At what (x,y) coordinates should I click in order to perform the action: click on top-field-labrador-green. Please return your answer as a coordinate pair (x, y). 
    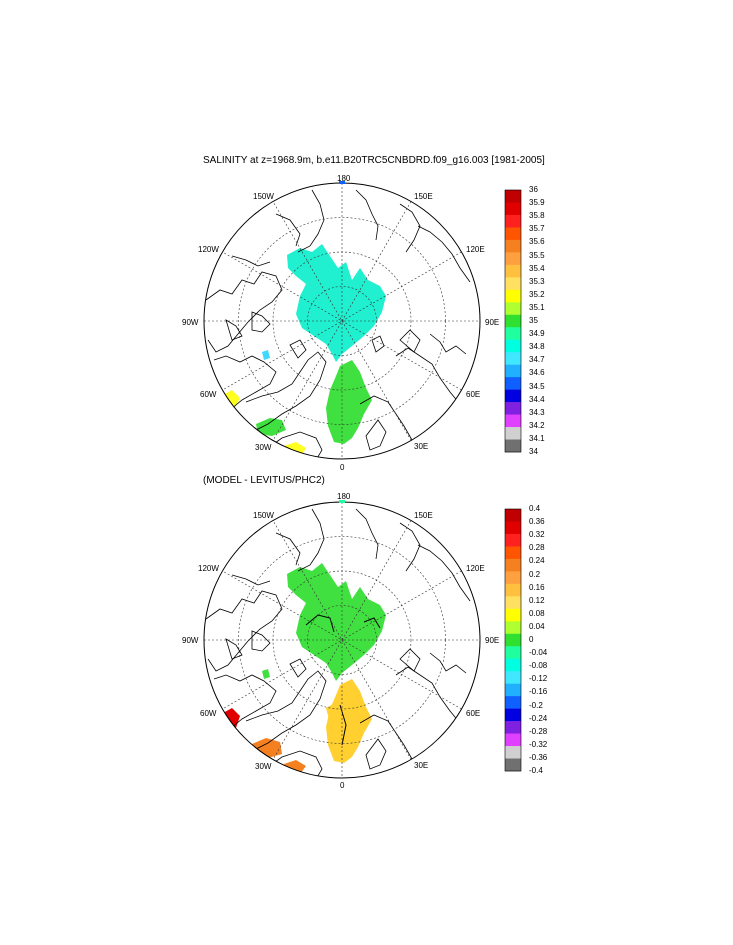
    Looking at the image, I should click on (271, 427).